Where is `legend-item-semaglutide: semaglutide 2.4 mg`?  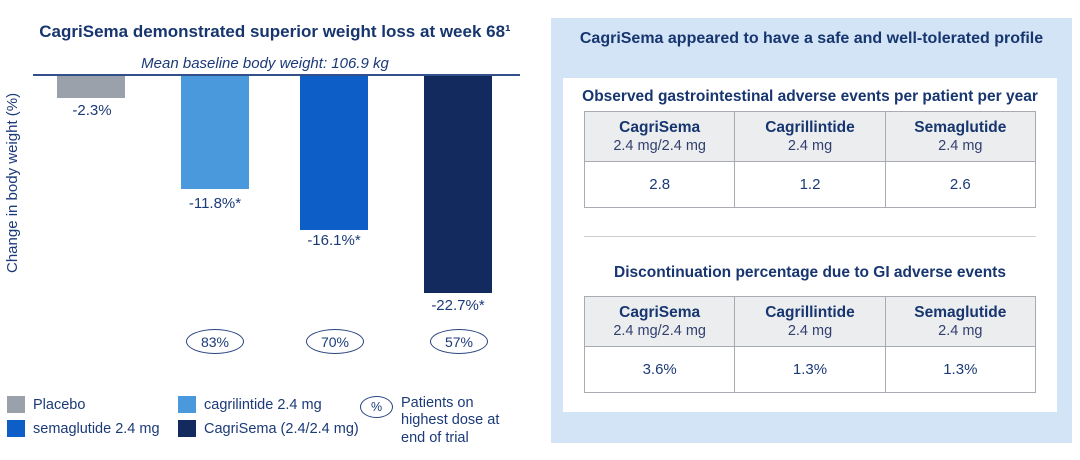 legend-item-semaglutide: semaglutide 2.4 mg is located at coordinates (83, 428).